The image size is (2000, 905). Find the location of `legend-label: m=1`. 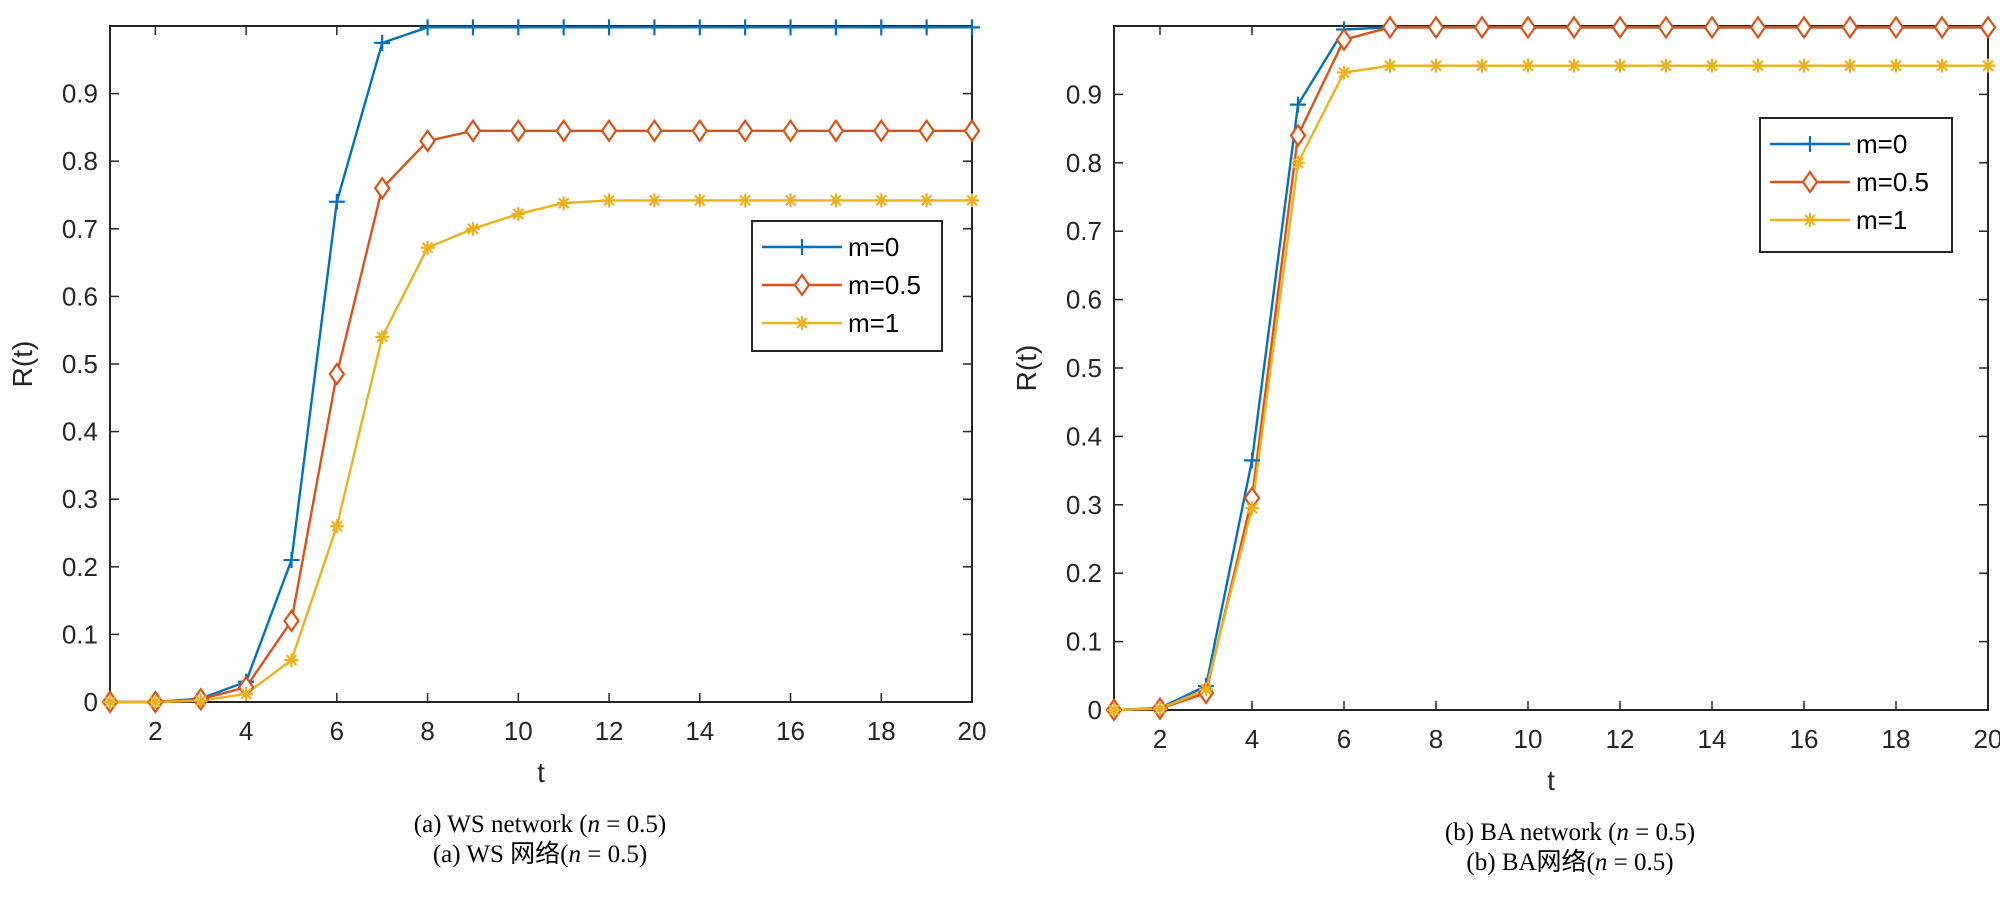

legend-label: m=1 is located at coordinates (1881, 220).